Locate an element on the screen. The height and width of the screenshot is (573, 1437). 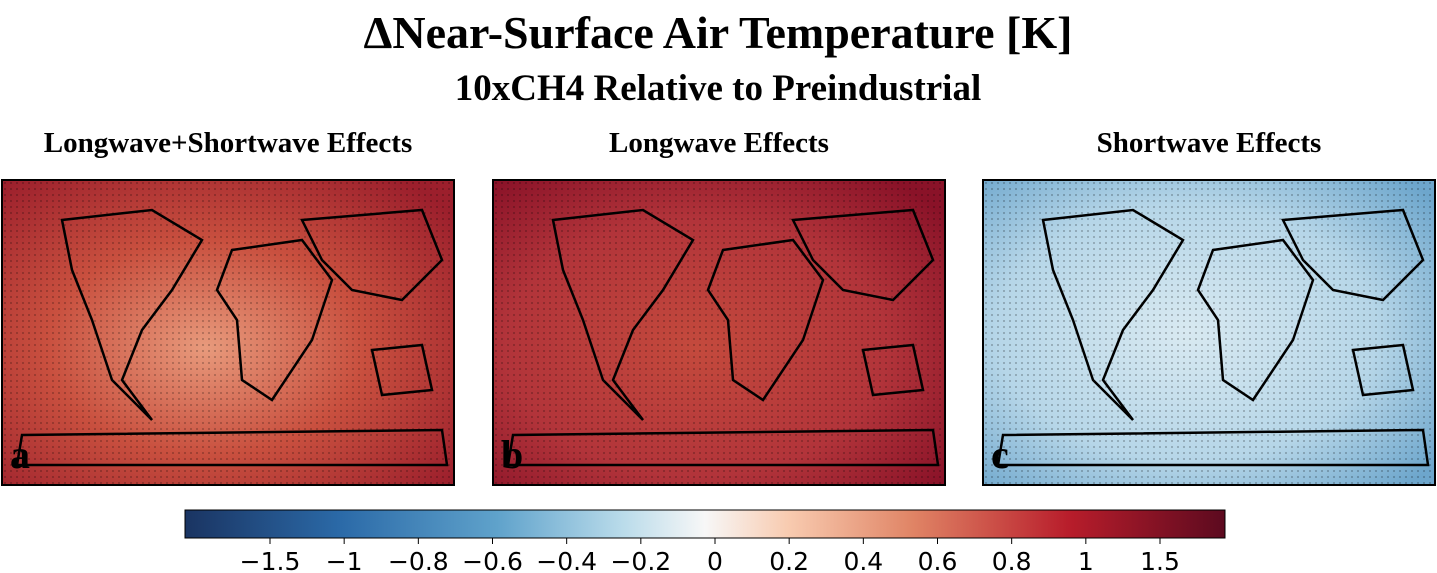
colorbar-tick-label: −0.4 is located at coordinates (566, 560).